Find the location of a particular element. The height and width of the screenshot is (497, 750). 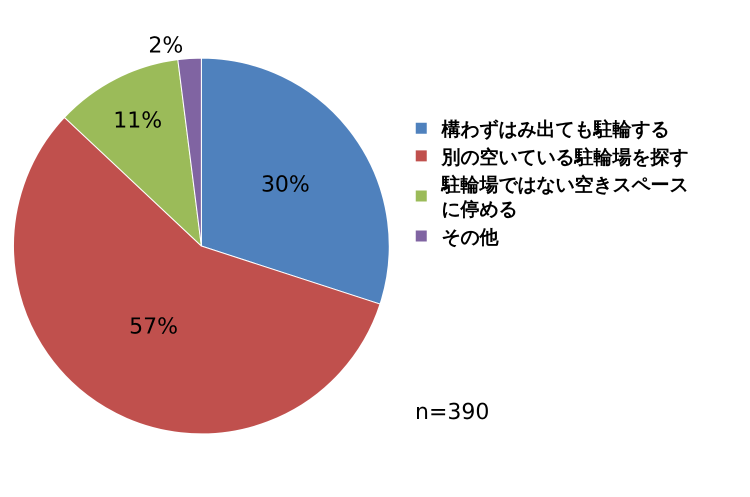

legend-label: 別の空いている駐輪場を探す is located at coordinates (564, 157).